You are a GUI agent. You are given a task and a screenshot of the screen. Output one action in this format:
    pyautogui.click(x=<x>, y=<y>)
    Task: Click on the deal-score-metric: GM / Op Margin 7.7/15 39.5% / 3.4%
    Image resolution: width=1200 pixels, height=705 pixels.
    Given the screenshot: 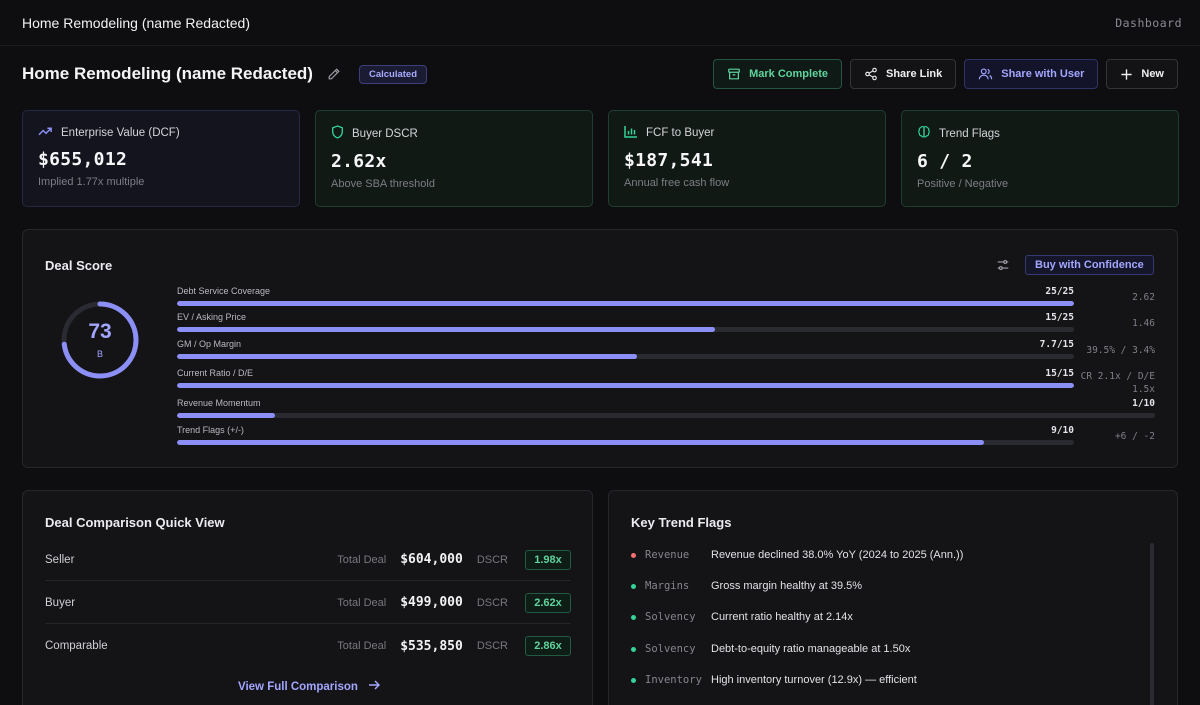 What is the action you would take?
    pyautogui.click(x=666, y=352)
    